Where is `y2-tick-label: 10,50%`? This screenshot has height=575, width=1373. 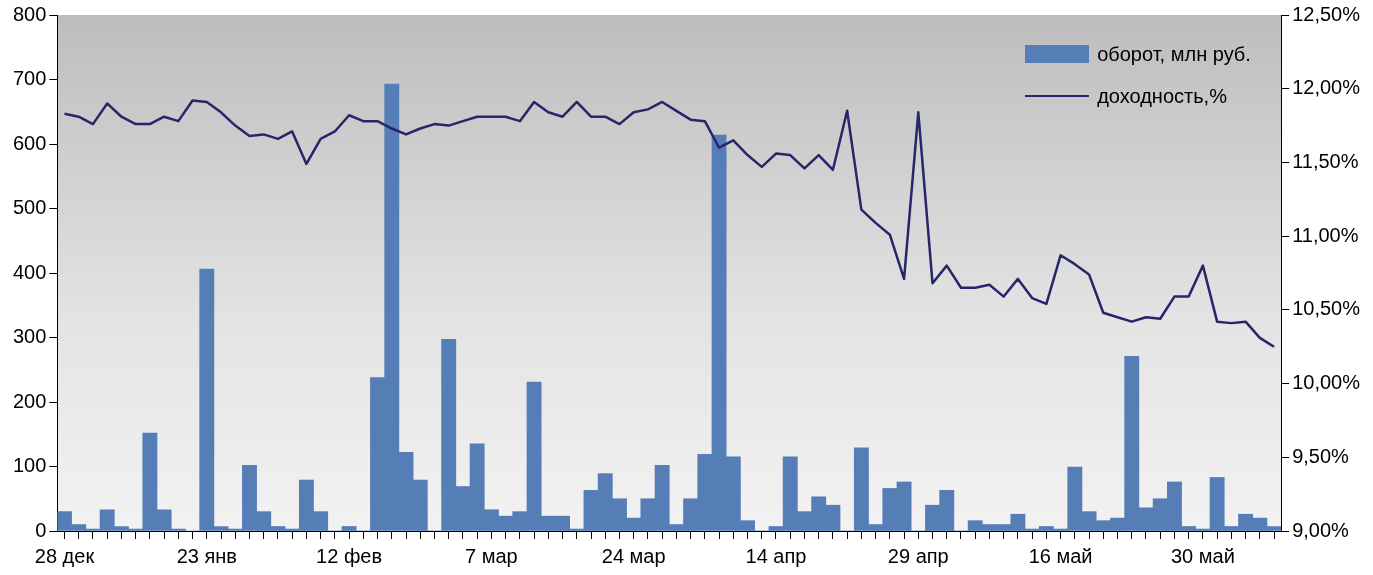 y2-tick-label: 10,50% is located at coordinates (1326, 308).